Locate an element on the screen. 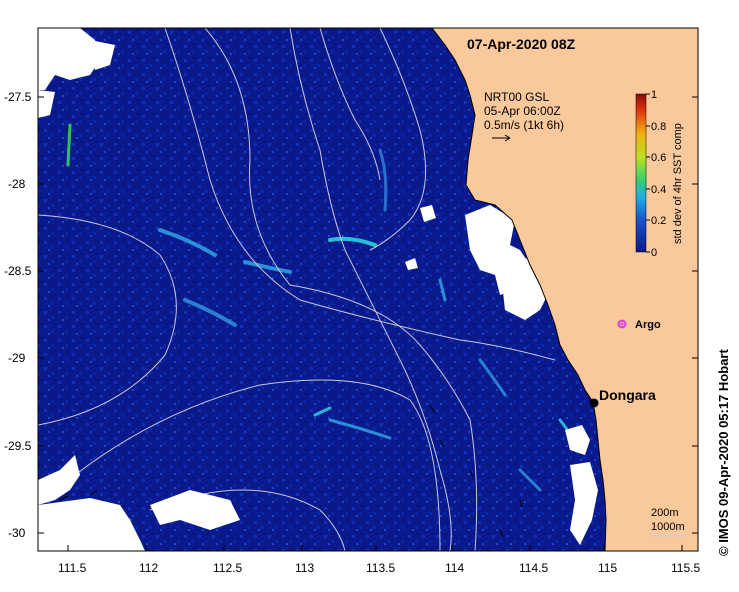 The image size is (739, 592). current-vectors is located at coordinates (290, 471).